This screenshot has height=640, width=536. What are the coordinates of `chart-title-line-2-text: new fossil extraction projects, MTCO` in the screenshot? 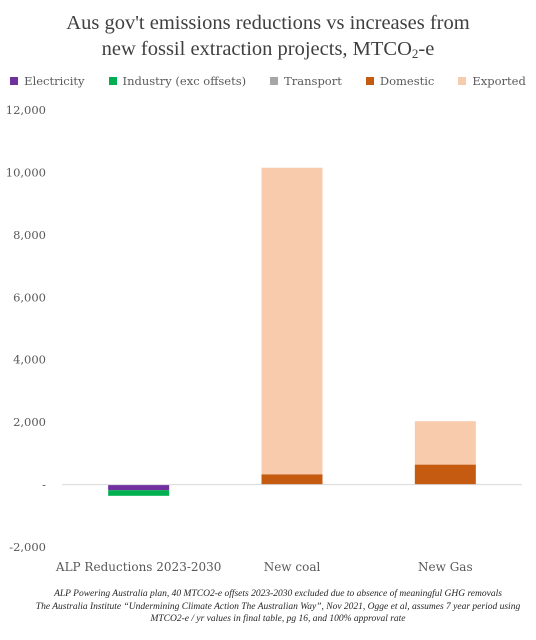 It's located at (256, 49).